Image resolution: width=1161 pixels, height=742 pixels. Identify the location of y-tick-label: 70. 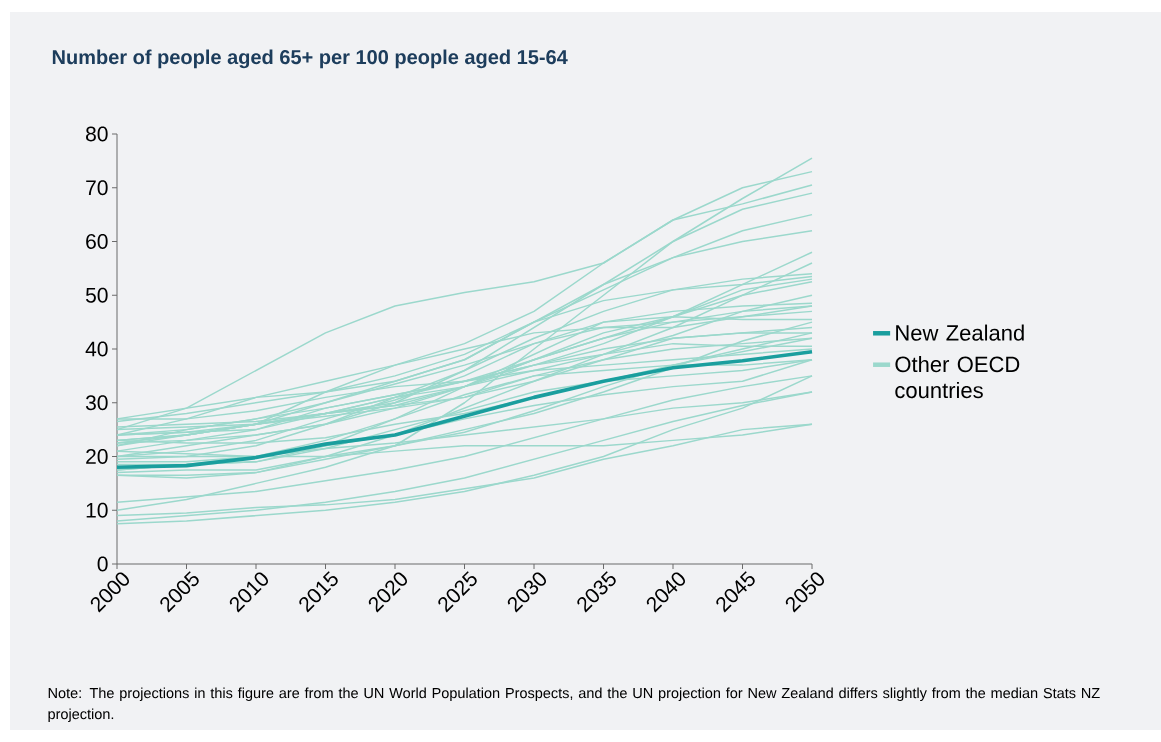
(97, 188).